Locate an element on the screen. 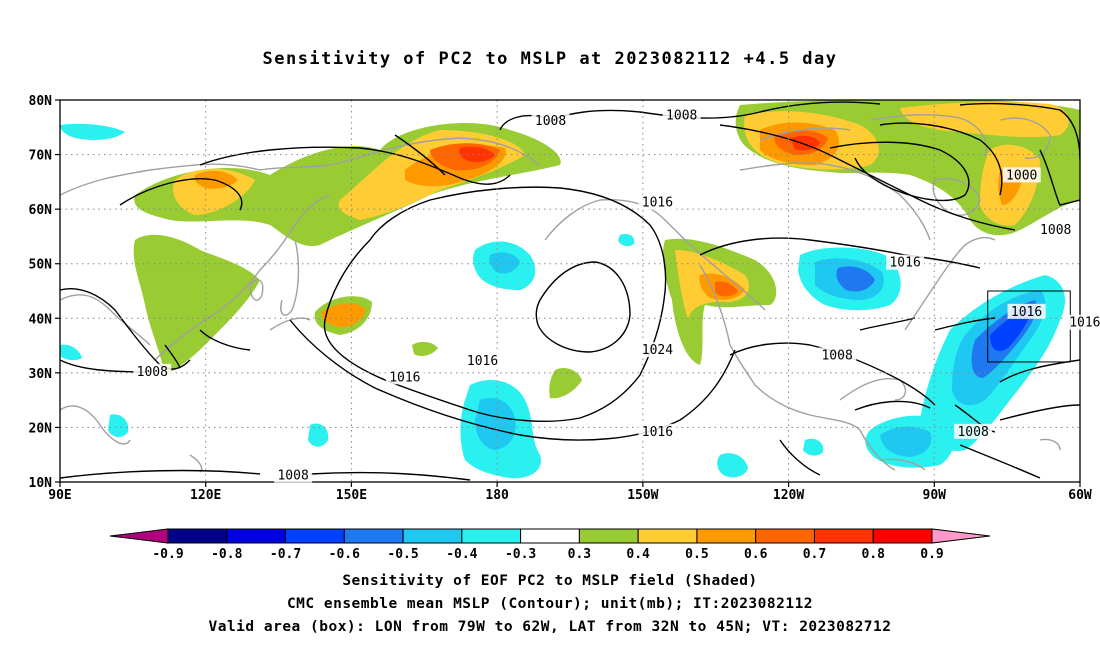  colorbar-tick-label: -0.7 is located at coordinates (285, 554).